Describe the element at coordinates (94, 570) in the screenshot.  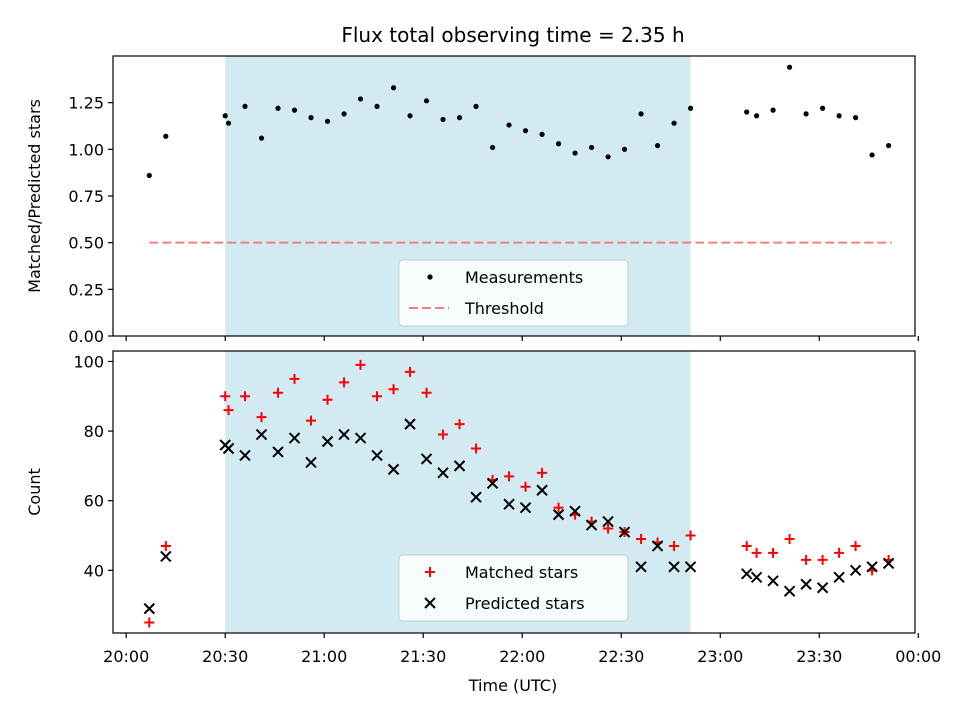
I see `y-tick-label: 40` at that location.